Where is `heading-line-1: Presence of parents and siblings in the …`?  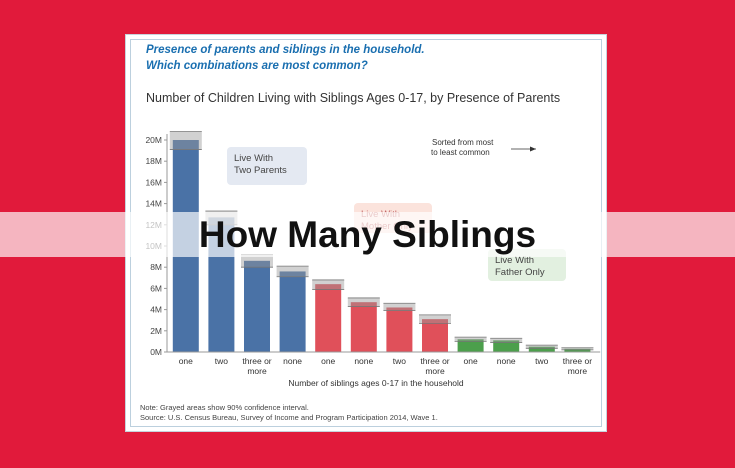
heading-line-1: Presence of parents and siblings in the … is located at coordinates (285, 50).